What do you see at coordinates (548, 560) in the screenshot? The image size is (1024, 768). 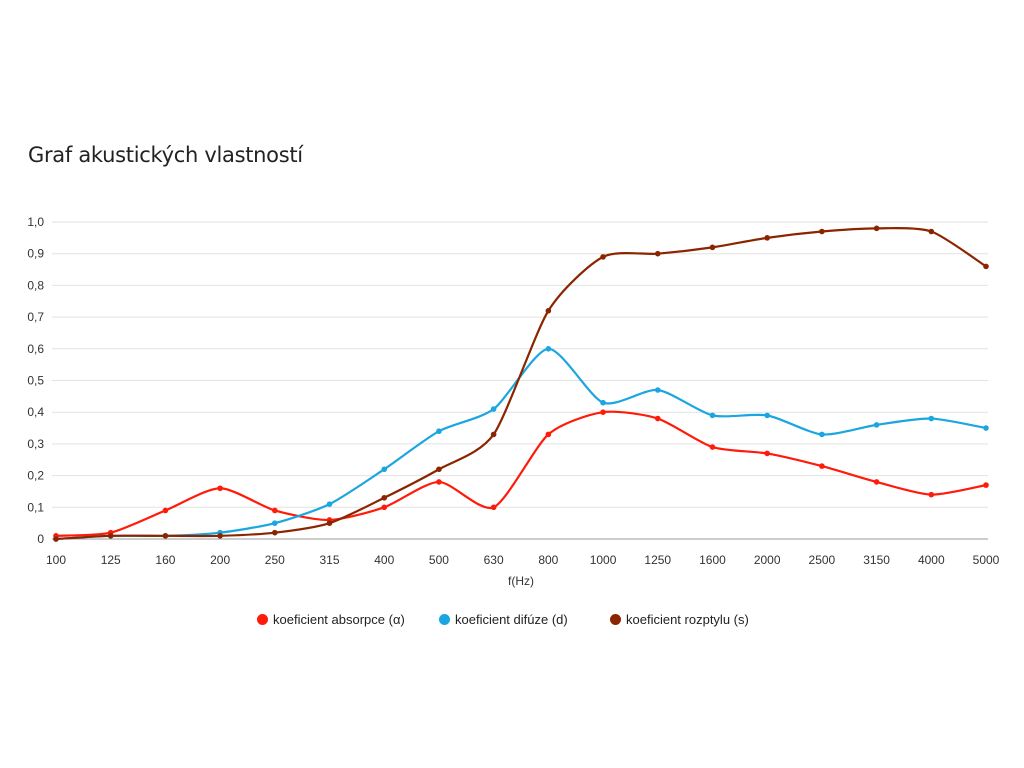 I see `x-tick-label: 800` at bounding box center [548, 560].